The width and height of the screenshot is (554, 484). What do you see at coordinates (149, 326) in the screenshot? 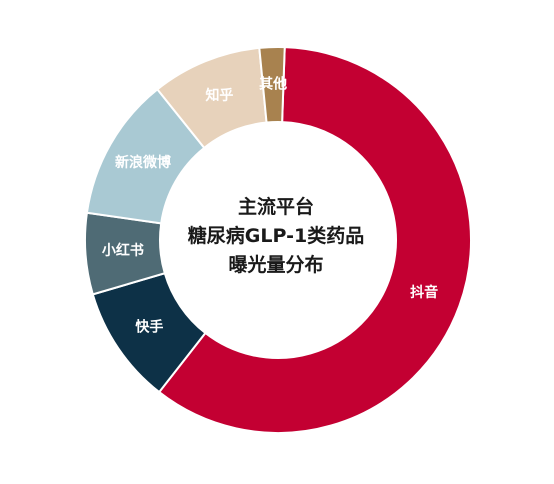
I see `slice-label-1: 快手` at bounding box center [149, 326].